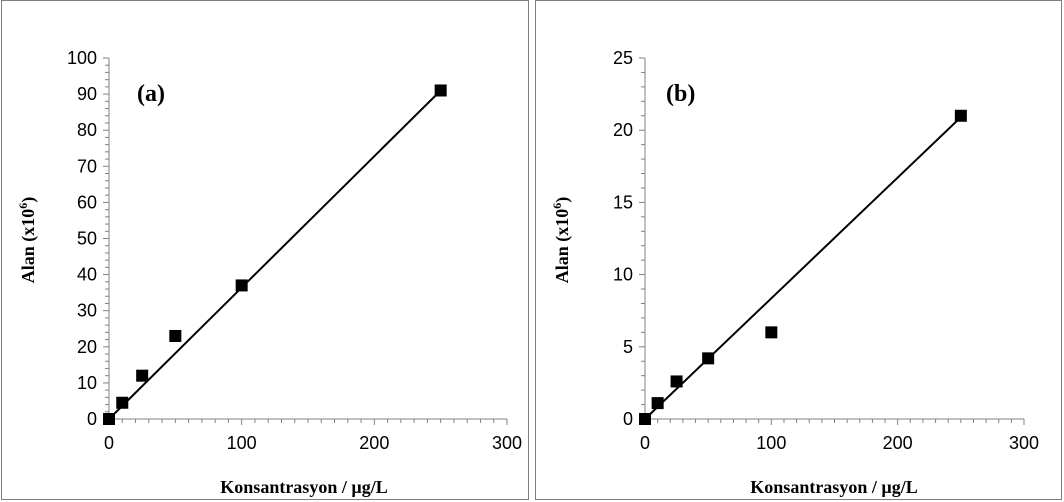 This screenshot has width=1064, height=502. I want to click on x-axis-title-b: Konsantrasyon / µg/L, so click(833, 487).